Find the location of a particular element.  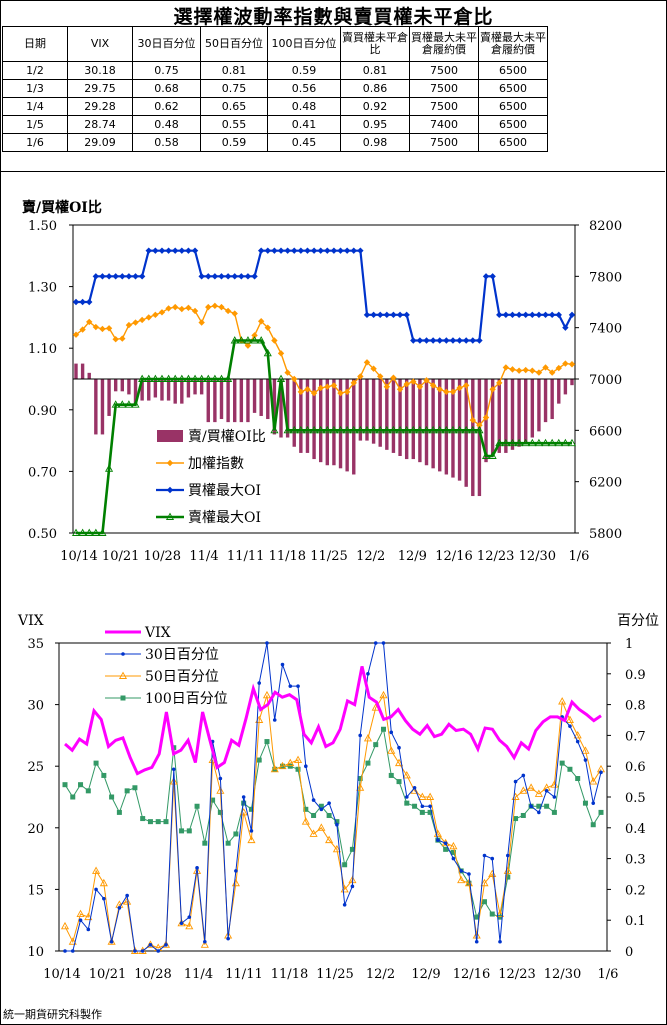

right-tick-label: 0.1 is located at coordinates (635, 921).